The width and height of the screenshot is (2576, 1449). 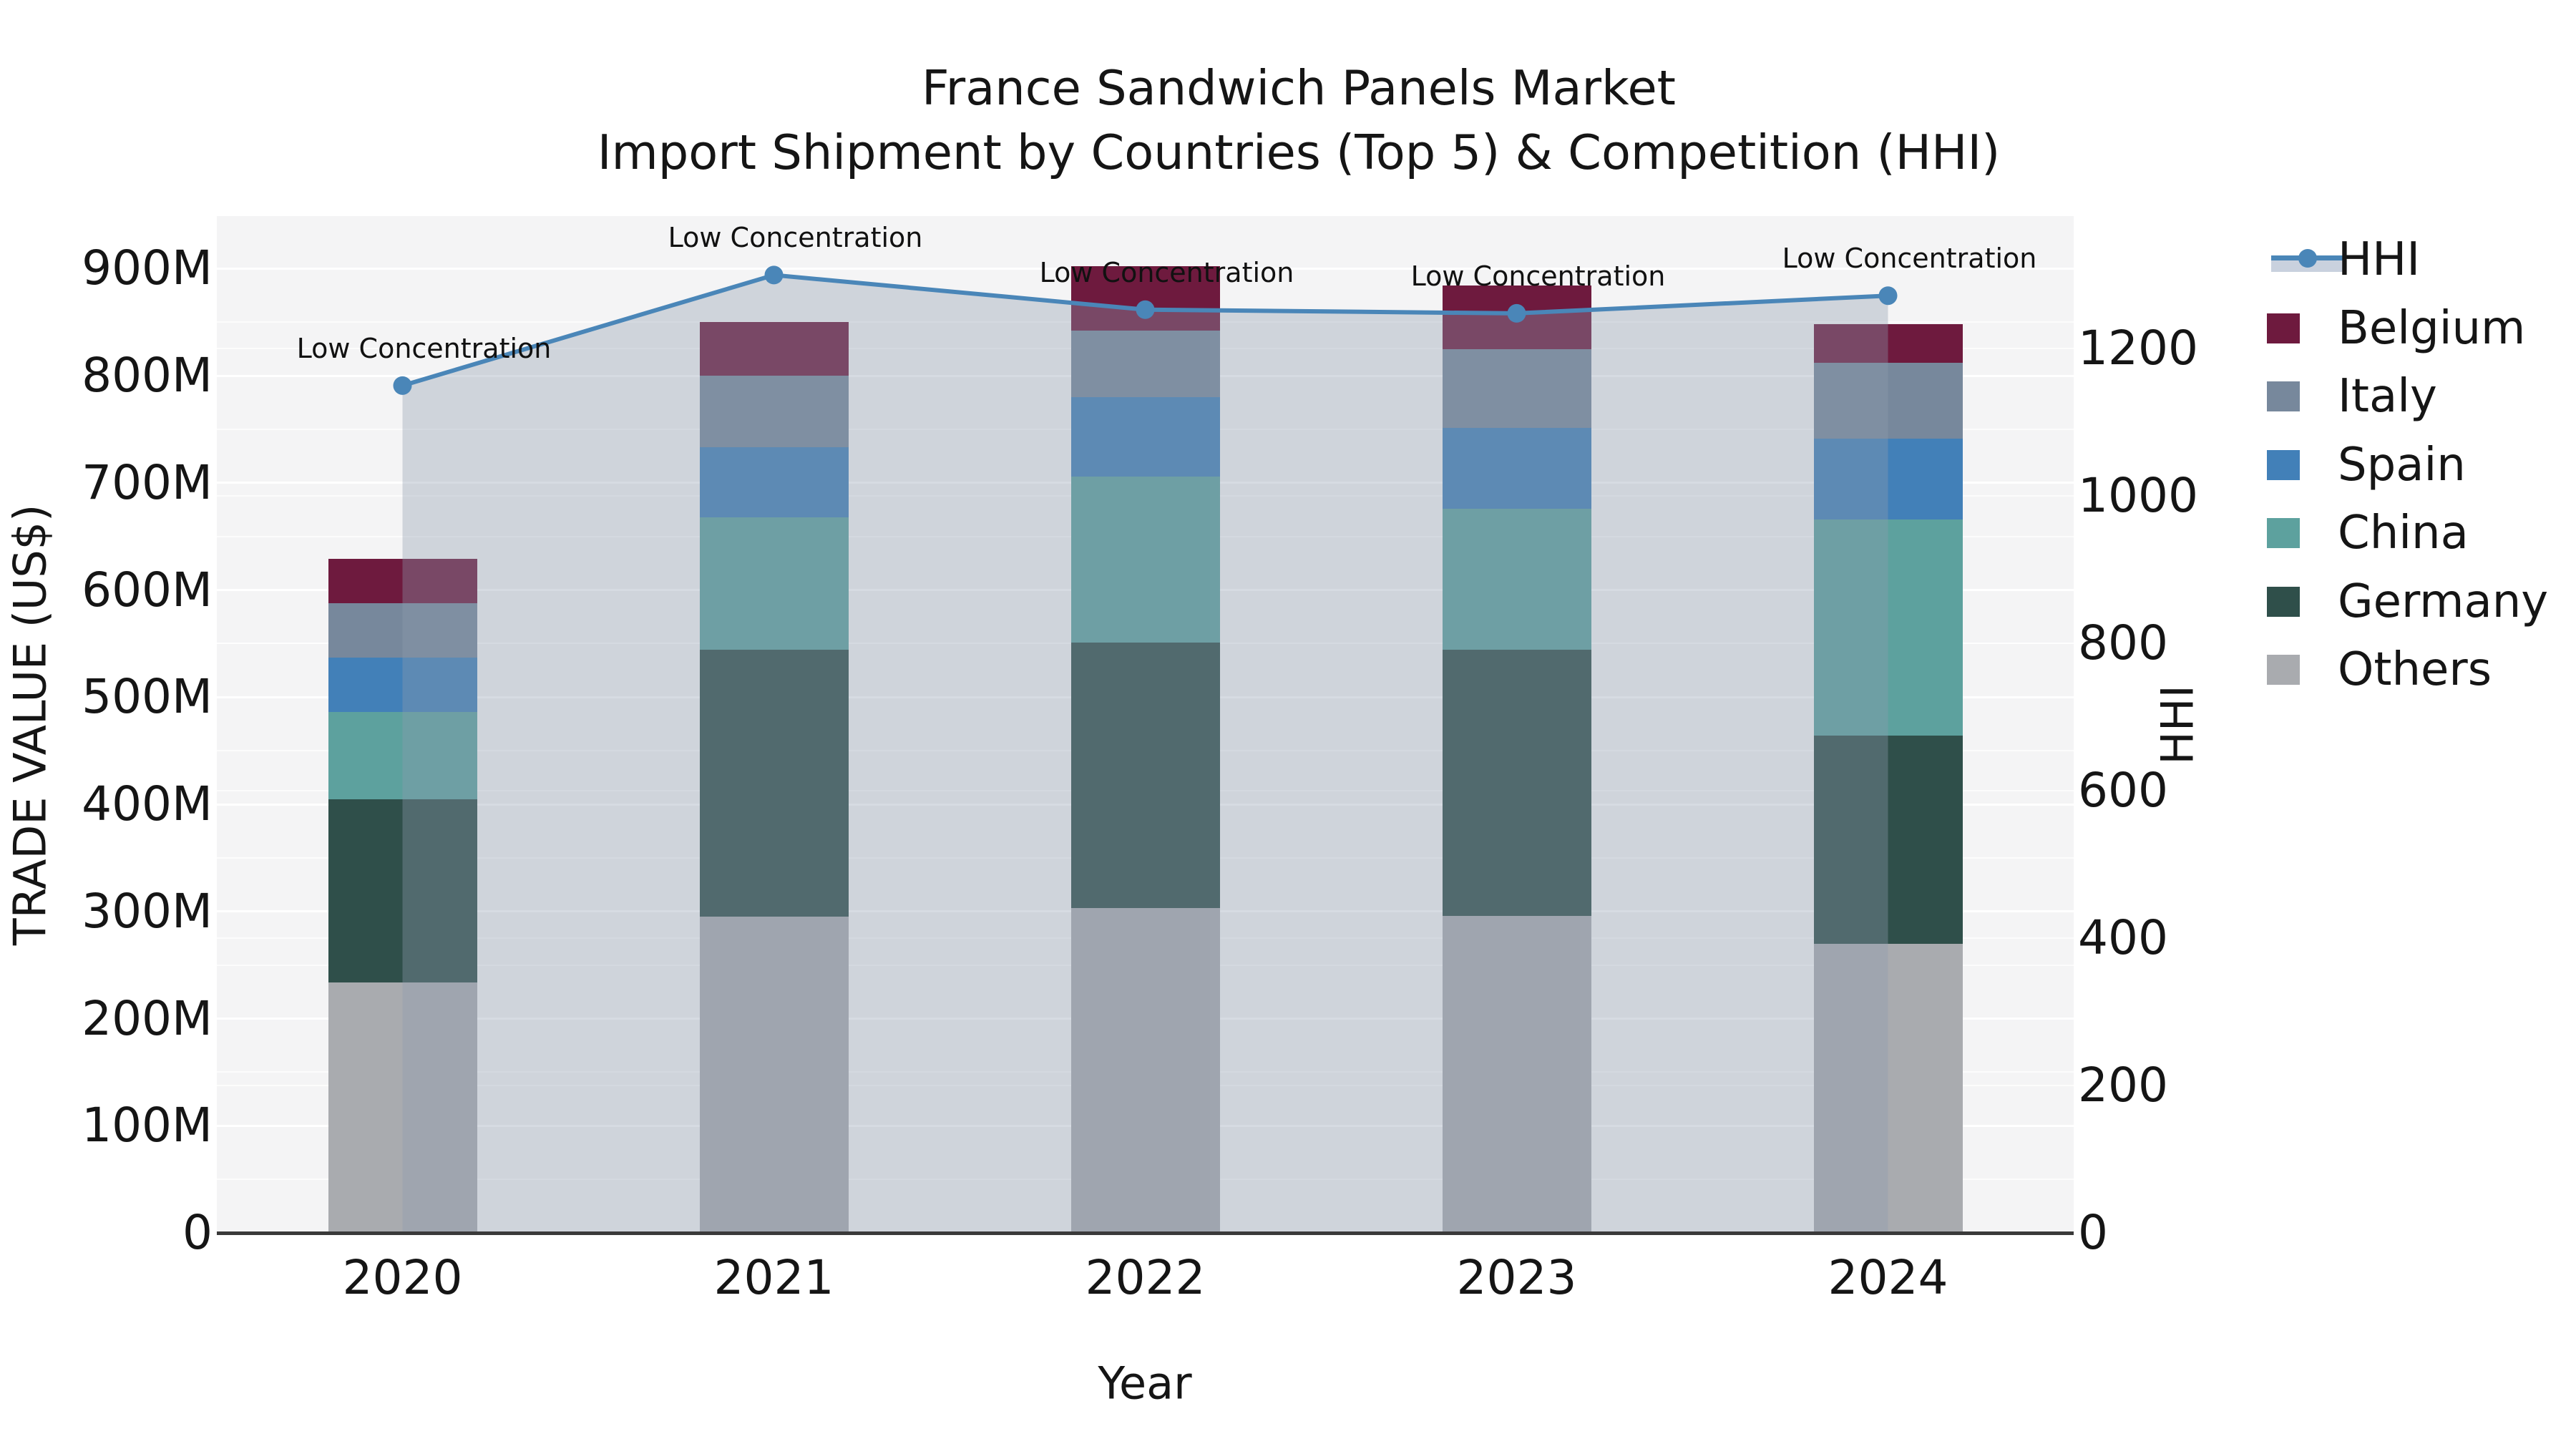 I want to click on hhi-marker-2020, so click(x=402, y=385).